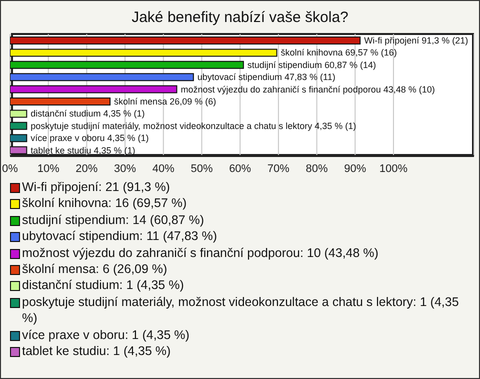  I want to click on chart-title: Jaké benefity nabízí vaše škola?, so click(240, 17).